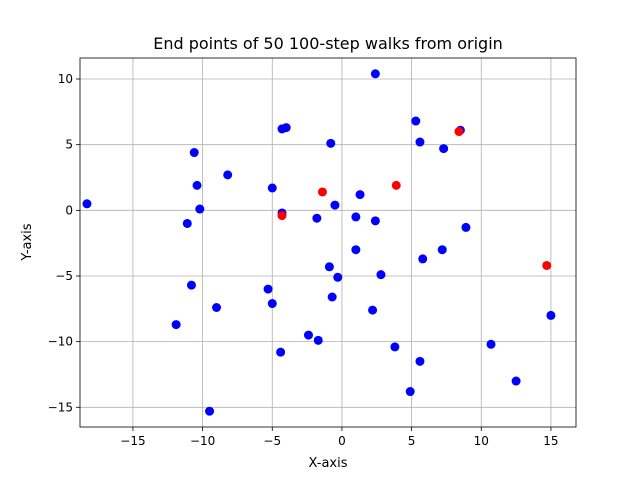 The image size is (640, 480). Describe the element at coordinates (60, 342) in the screenshot. I see `y-tick-label: −10` at that location.